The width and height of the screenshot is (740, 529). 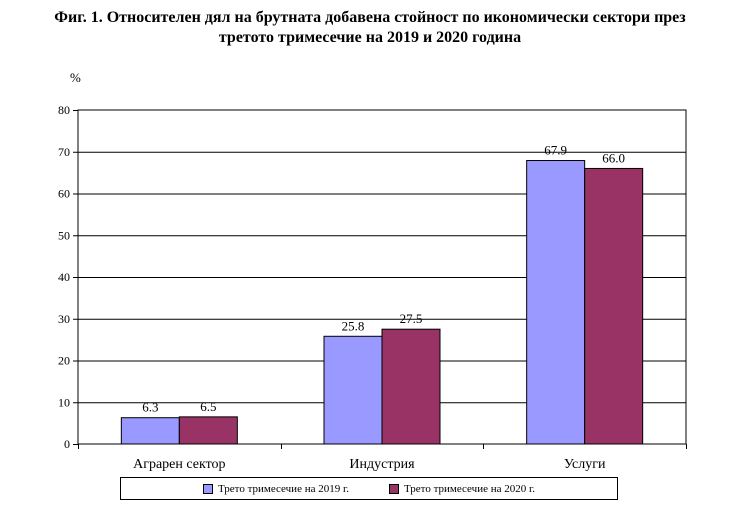 I want to click on data-label: 66.0, so click(x=613, y=157).